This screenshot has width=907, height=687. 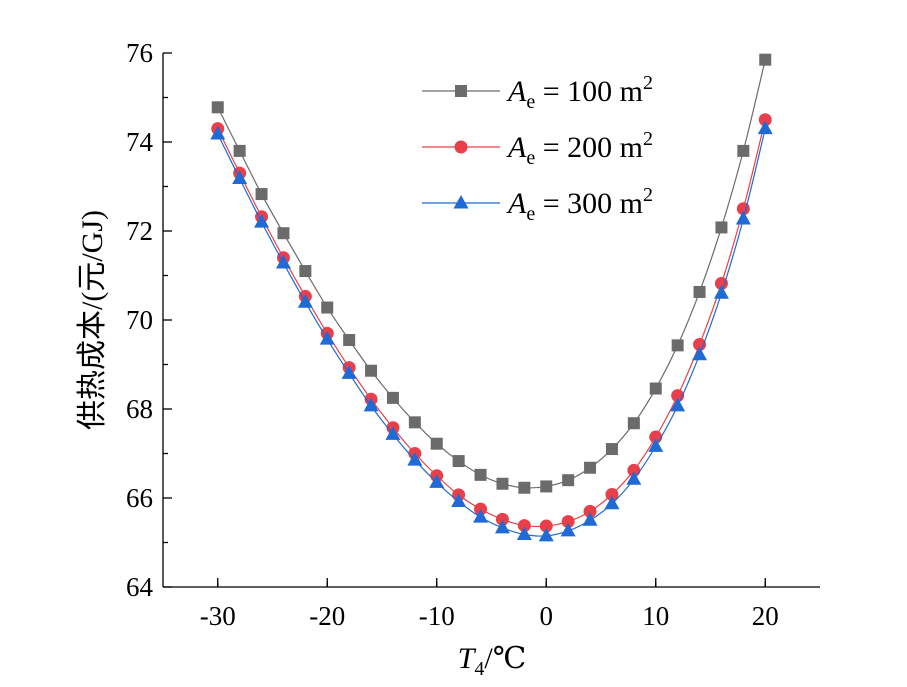 I want to click on x-tick-label: 10, so click(x=655, y=616).